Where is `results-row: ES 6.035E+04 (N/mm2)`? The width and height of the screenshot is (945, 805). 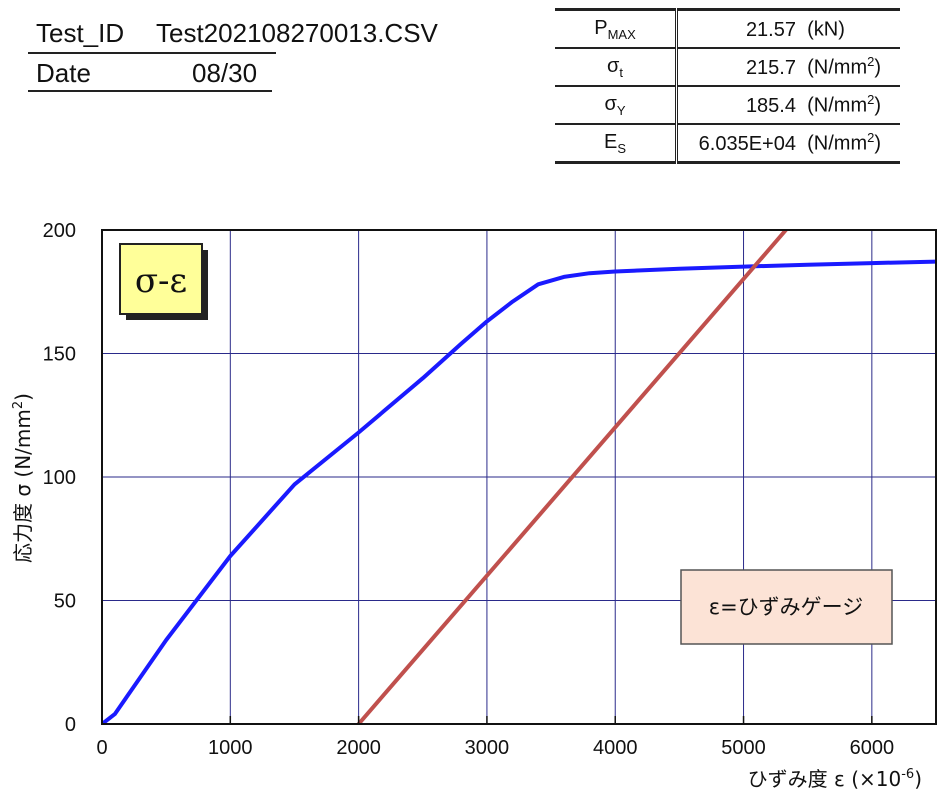 results-row: ES 6.035E+04 (N/mm2) is located at coordinates (727, 144).